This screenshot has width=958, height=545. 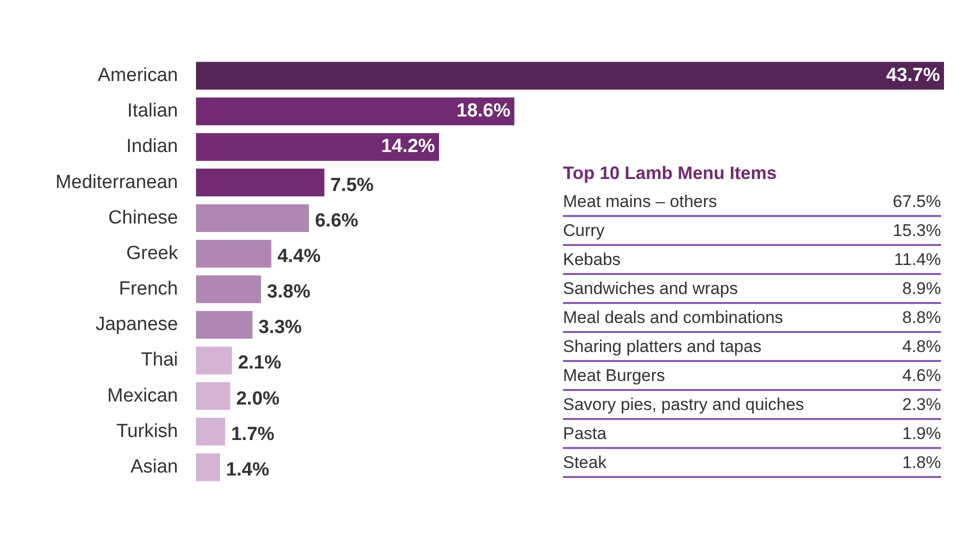 What do you see at coordinates (921, 462) in the screenshot?
I see `text: 1.8%` at bounding box center [921, 462].